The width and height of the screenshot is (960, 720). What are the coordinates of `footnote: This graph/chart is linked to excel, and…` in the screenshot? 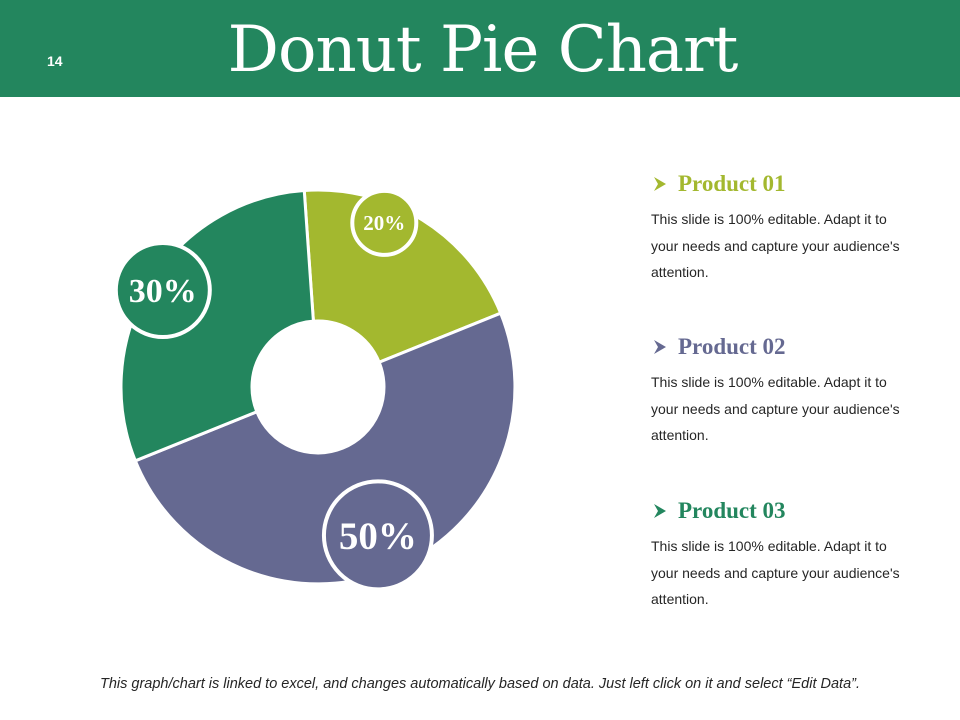 It's located at (480, 684).